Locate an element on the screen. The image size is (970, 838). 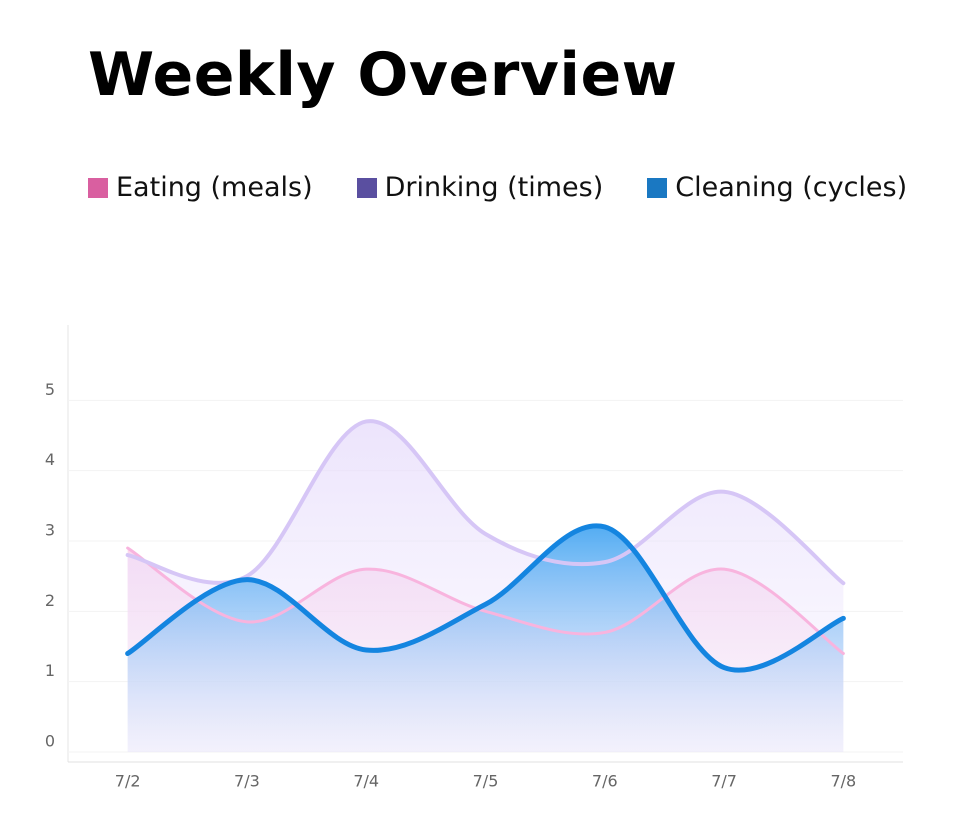
y-tick-label: 3 is located at coordinates (50, 530).